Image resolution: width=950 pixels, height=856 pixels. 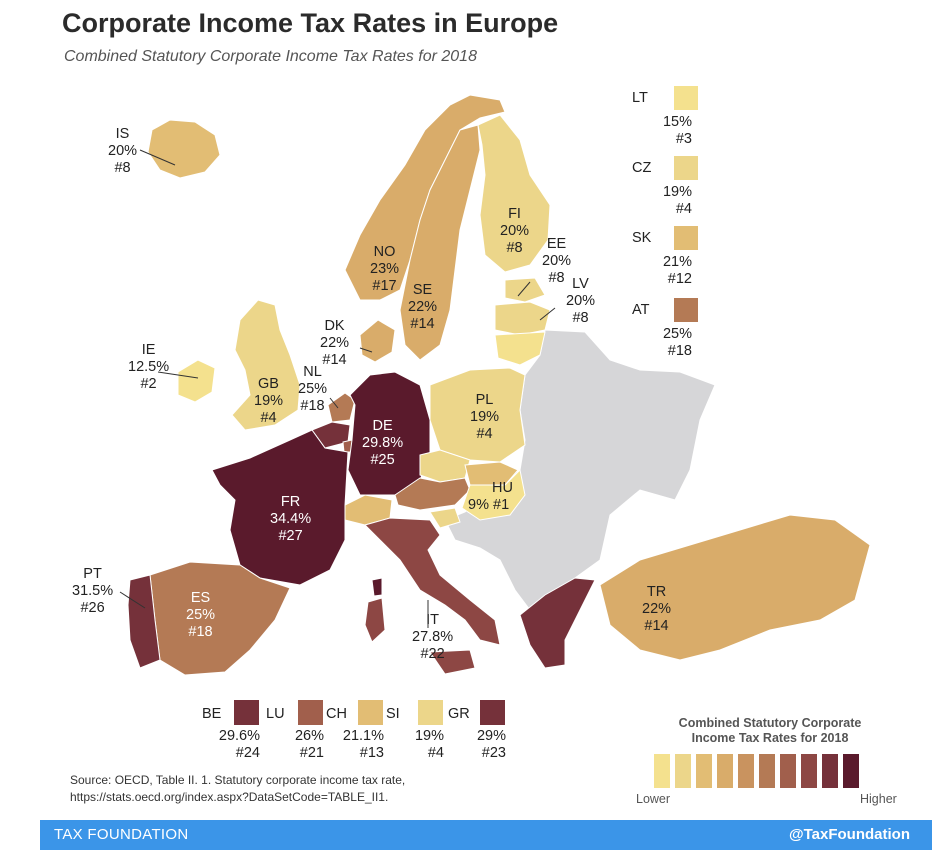 What do you see at coordinates (382, 443) in the screenshot?
I see `label-de: DE 29.8% #25` at bounding box center [382, 443].